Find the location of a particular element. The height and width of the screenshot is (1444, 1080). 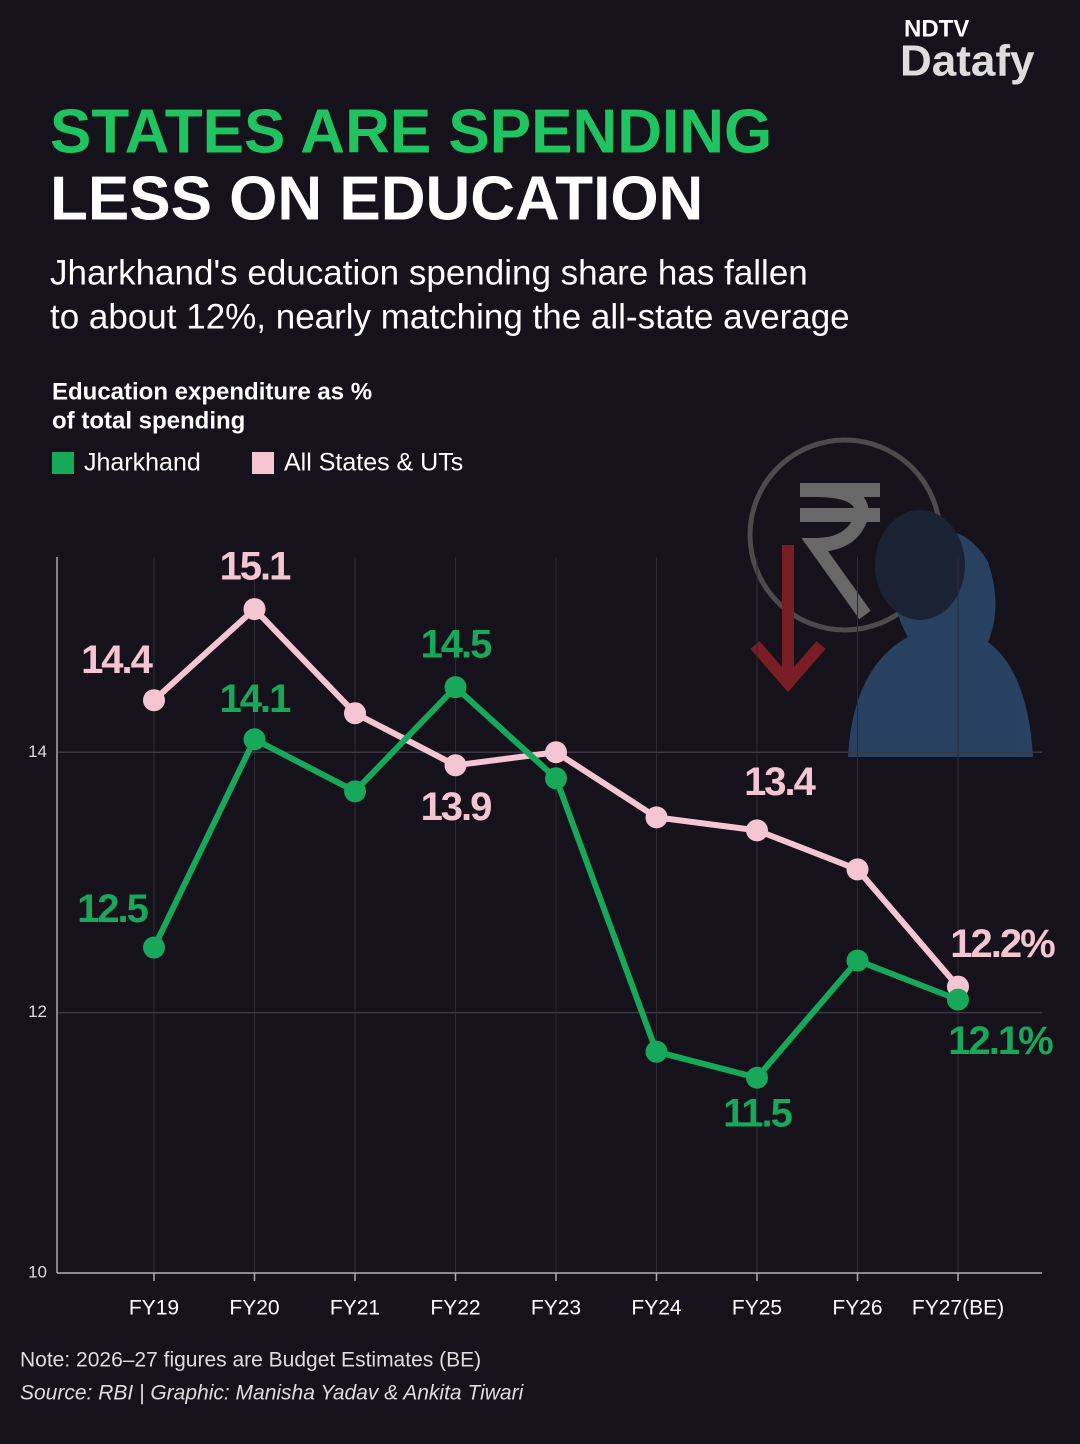

data-label: 11.5 is located at coordinates (757, 1113).